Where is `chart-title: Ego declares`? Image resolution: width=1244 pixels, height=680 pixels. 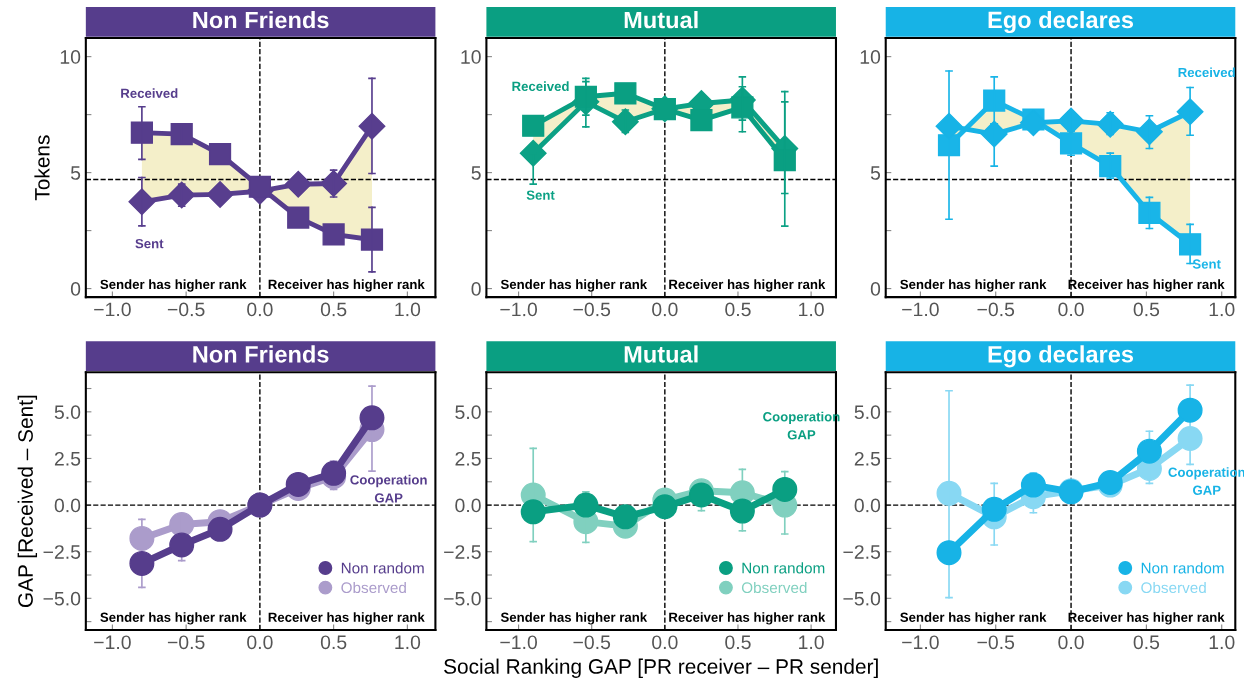
chart-title: Ego declares is located at coordinates (1061, 356).